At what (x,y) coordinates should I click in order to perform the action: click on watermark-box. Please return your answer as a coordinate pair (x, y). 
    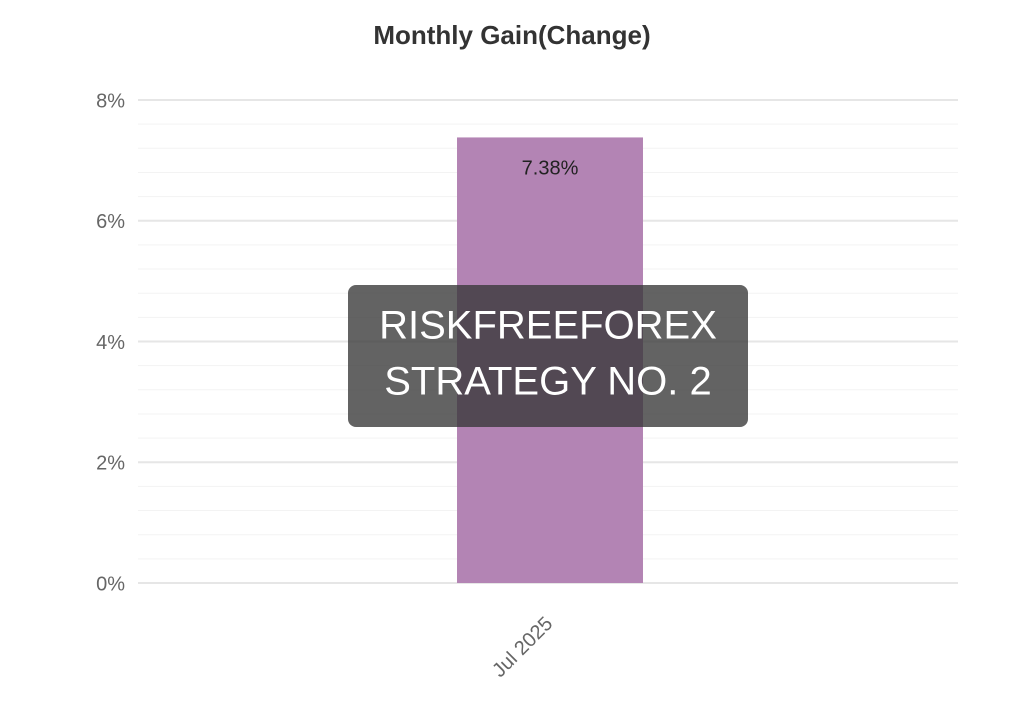
    Looking at the image, I should click on (548, 356).